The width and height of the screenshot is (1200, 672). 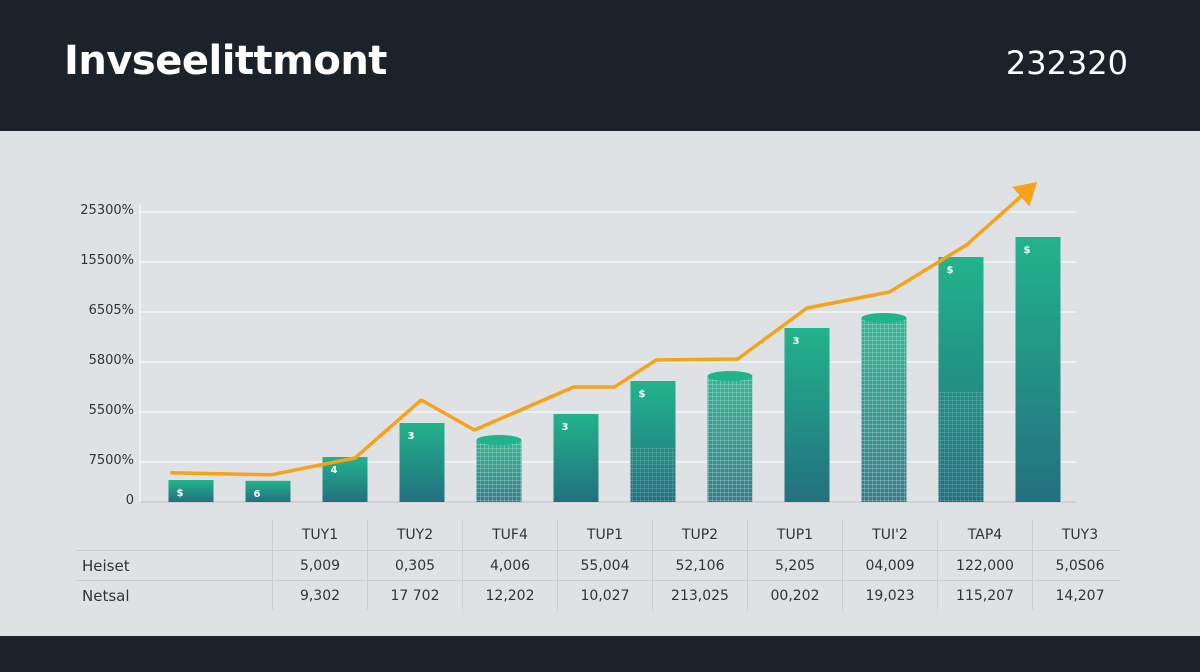 What do you see at coordinates (319, 566) in the screenshot?
I see `table-cell: 5,009` at bounding box center [319, 566].